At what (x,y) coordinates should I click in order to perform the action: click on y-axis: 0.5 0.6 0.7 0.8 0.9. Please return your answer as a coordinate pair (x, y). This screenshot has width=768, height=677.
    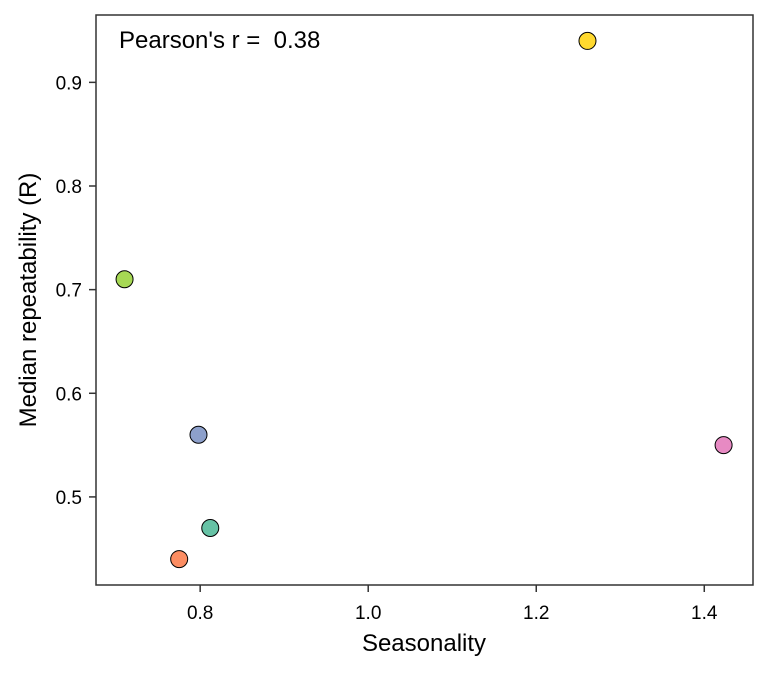
    Looking at the image, I should click on (76, 291).